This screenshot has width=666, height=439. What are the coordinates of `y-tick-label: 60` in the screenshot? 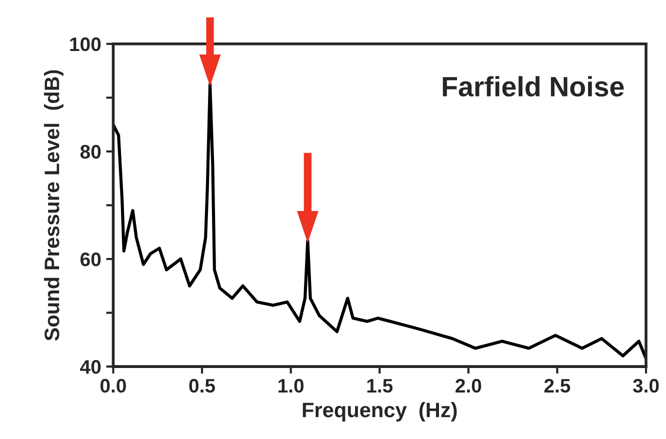 It's located at (90, 259).